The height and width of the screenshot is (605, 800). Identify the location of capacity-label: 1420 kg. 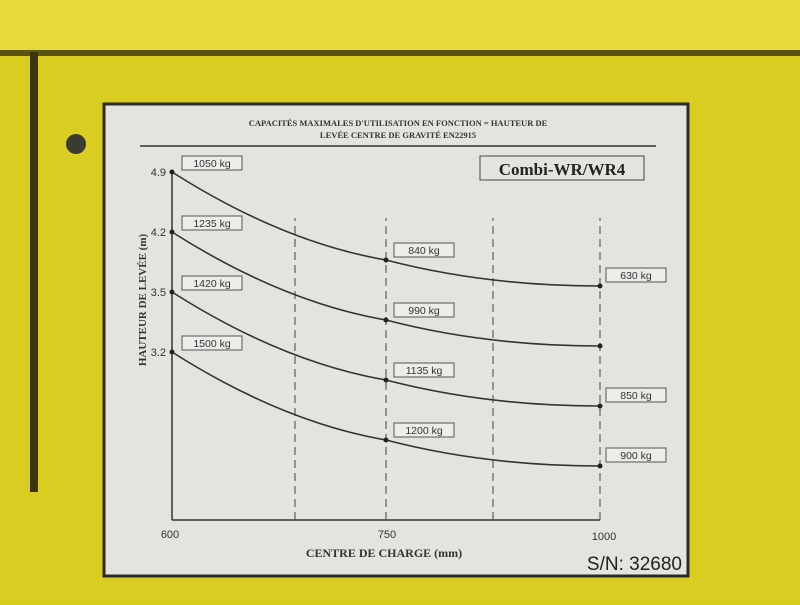
(212, 284).